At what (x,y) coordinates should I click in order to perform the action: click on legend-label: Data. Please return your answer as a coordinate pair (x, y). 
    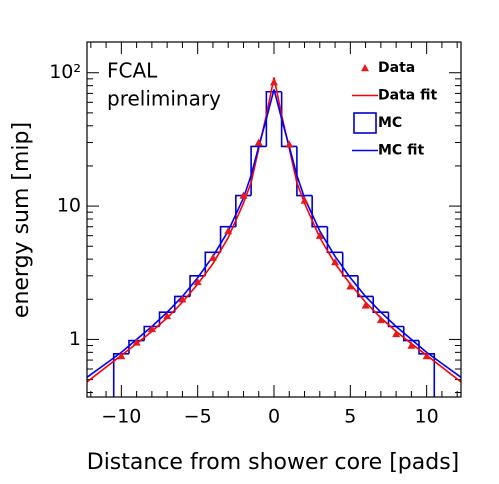
    Looking at the image, I should click on (396, 68).